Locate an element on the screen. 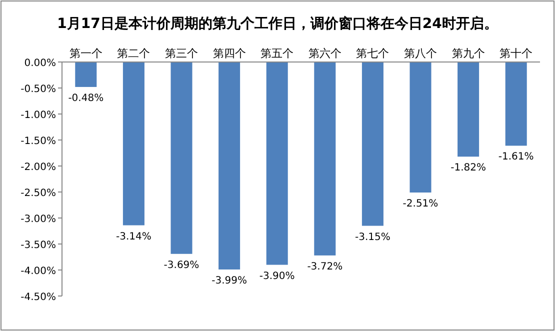 The height and width of the screenshot is (331, 555). y-tick-label: -0.50% is located at coordinates (38, 89).